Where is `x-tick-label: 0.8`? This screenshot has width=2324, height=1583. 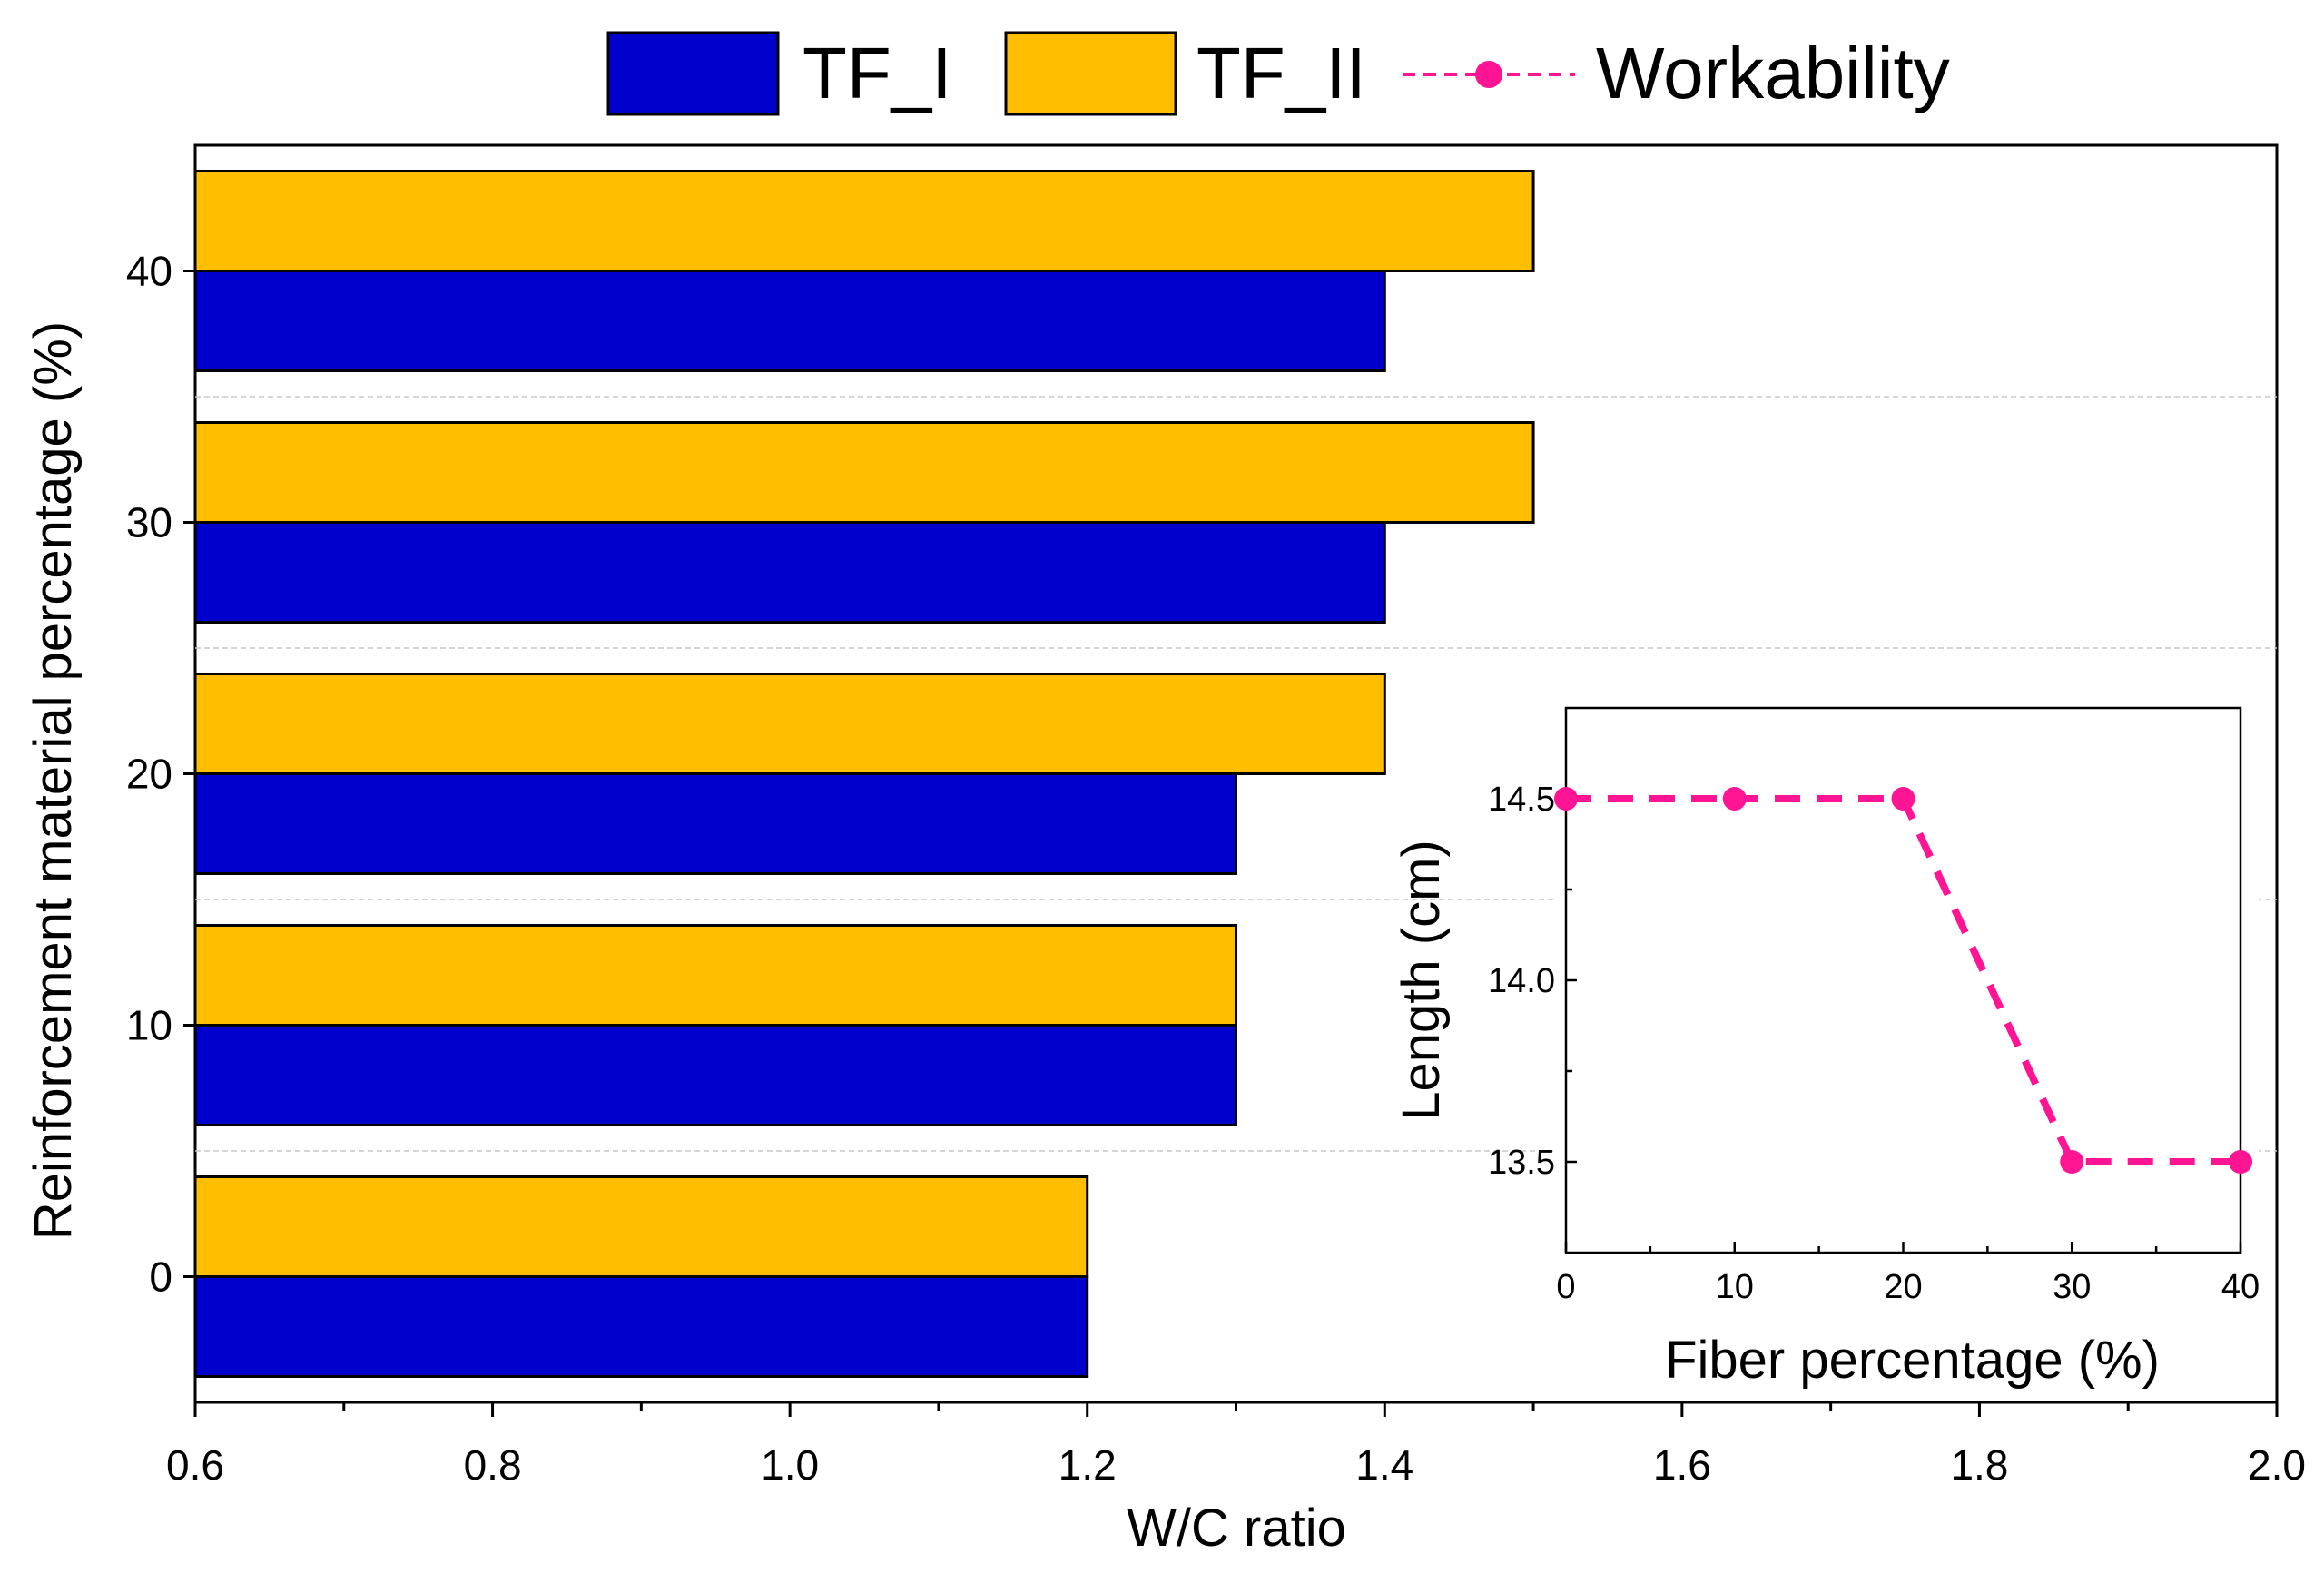
x-tick-label: 0.8 is located at coordinates (493, 1465).